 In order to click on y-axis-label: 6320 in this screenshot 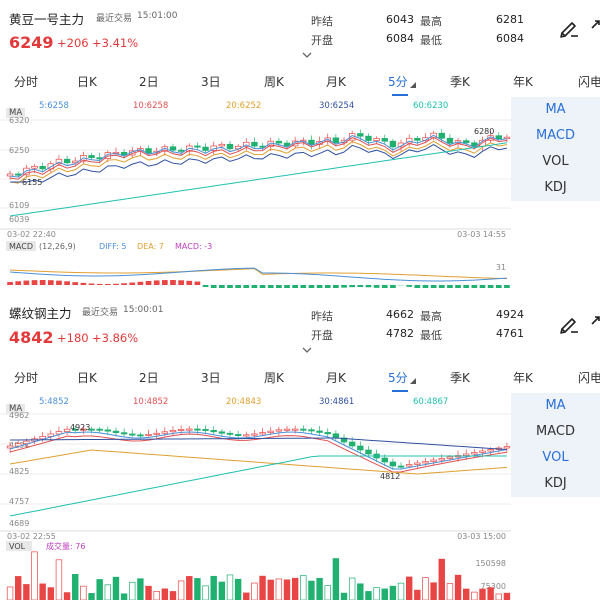, I will do `click(19, 120)`.